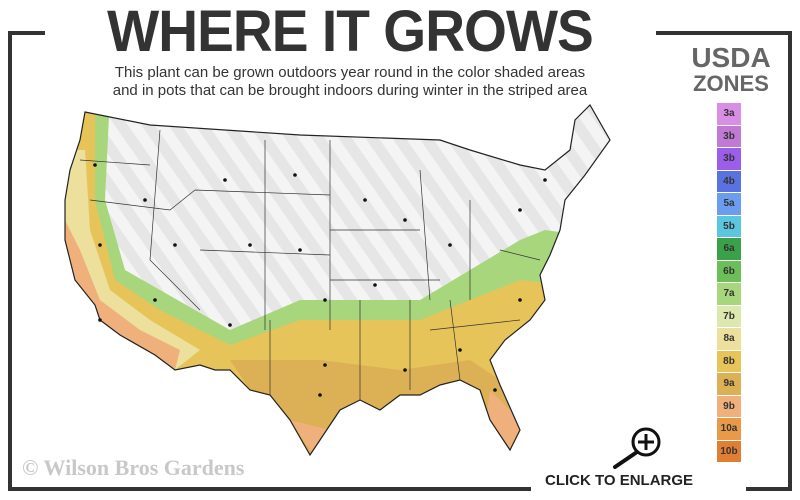 The image size is (800, 500). I want to click on legend-zone-5b: 5b, so click(729, 226).